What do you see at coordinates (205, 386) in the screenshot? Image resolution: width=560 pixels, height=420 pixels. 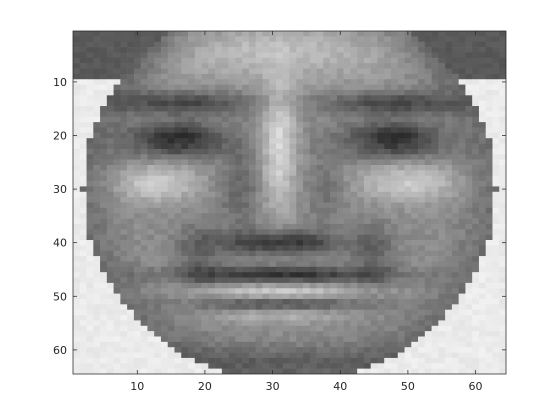 I see `x-tick-label: 20` at bounding box center [205, 386].